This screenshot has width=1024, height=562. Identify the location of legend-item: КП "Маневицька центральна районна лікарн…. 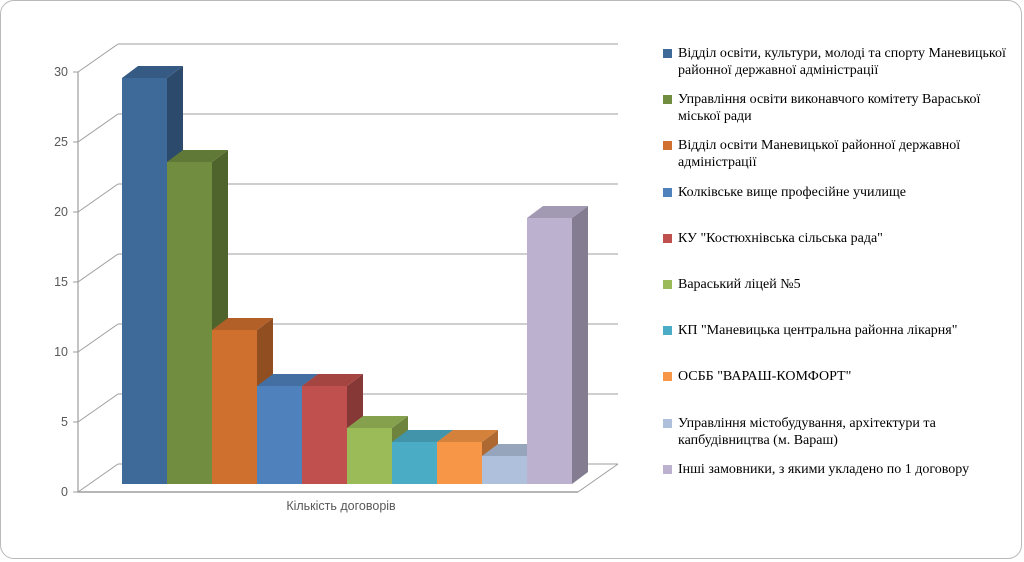
(837, 330).